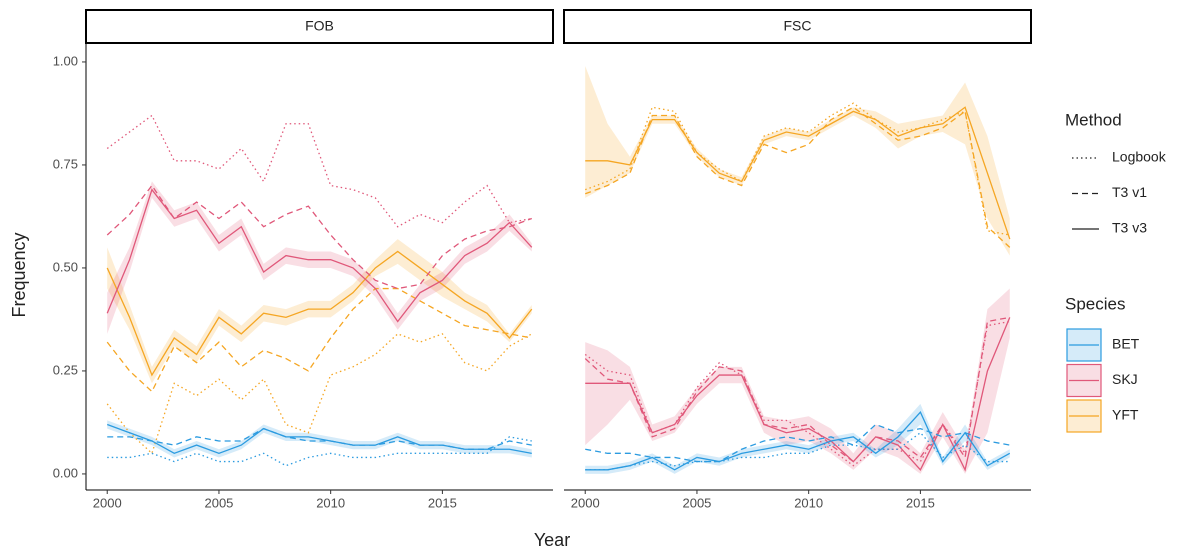  Describe the element at coordinates (65, 266) in the screenshot. I see `y-tick-label: 0.50` at that location.